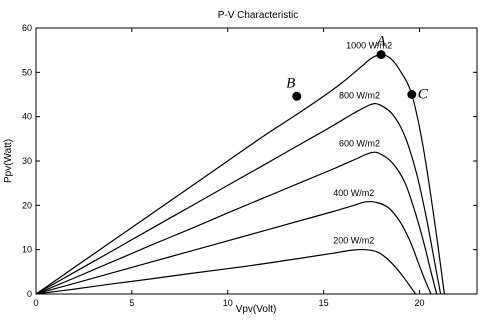  I want to click on y-tick-label: 40, so click(27, 117).